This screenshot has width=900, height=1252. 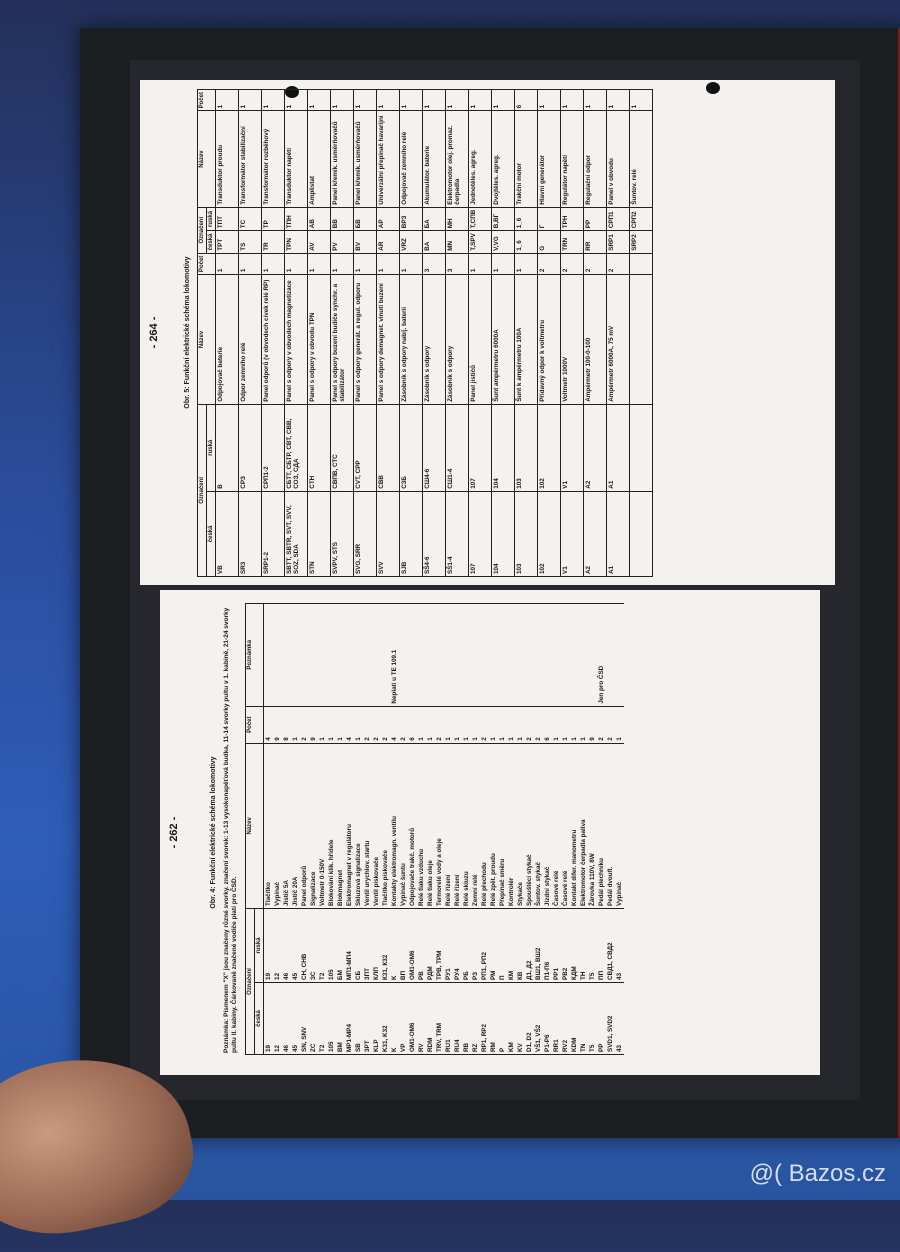 What do you see at coordinates (549, 339) in the screenshot?
I see `table-cell: Přídavný odpor k voltmetru` at bounding box center [549, 339].